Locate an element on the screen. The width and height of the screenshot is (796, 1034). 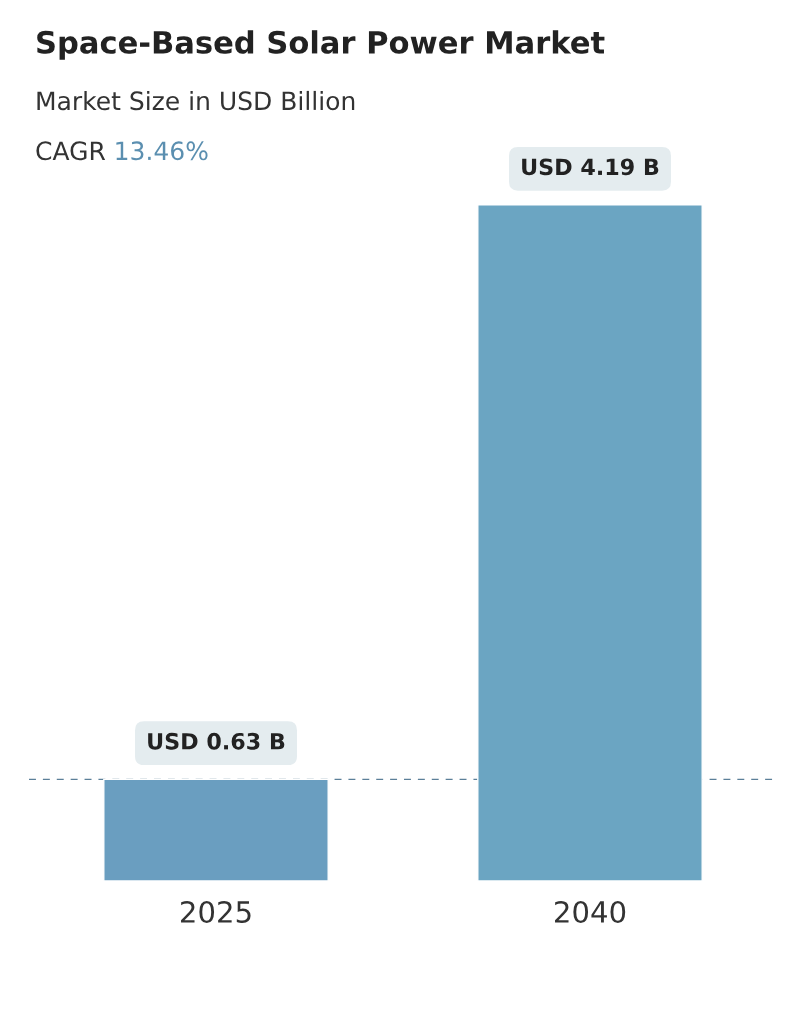
x-tick-label: 2025 is located at coordinates (216, 912).